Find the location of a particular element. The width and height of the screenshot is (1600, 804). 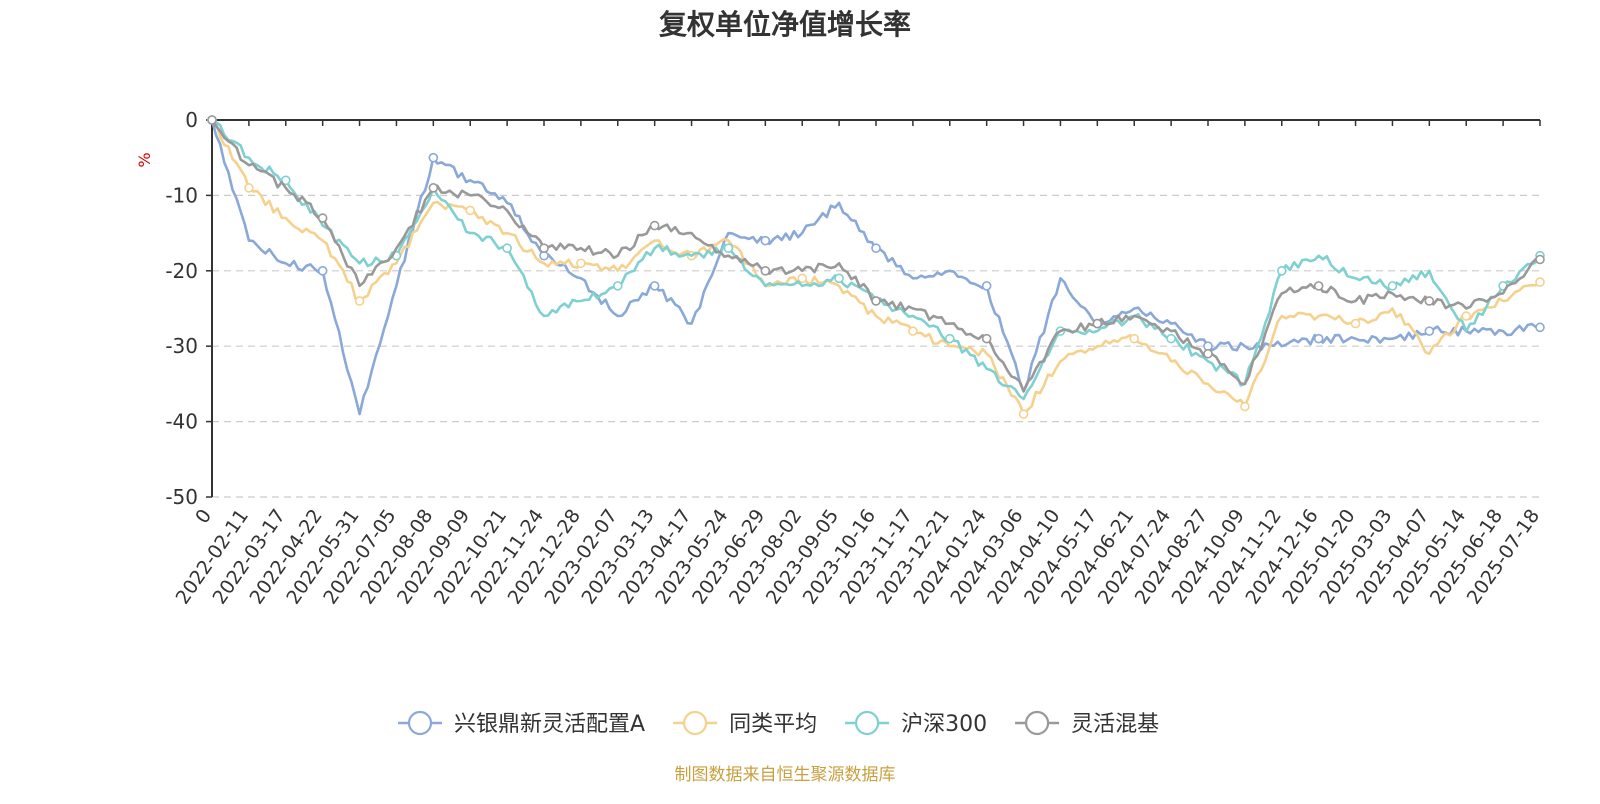

y-axis-unit-label: % is located at coordinates (144, 159).